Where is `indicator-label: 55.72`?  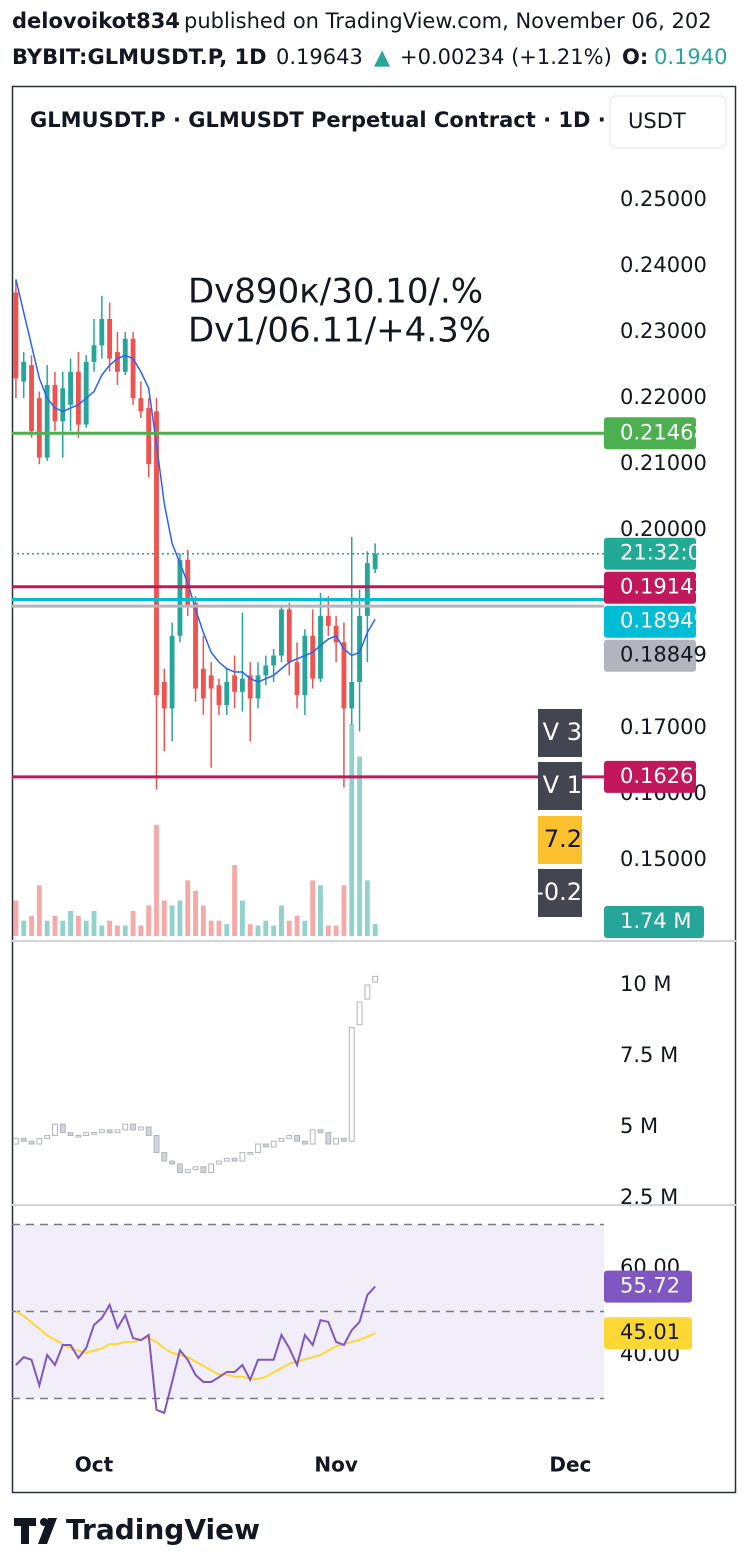 indicator-label: 55.72 is located at coordinates (650, 1286).